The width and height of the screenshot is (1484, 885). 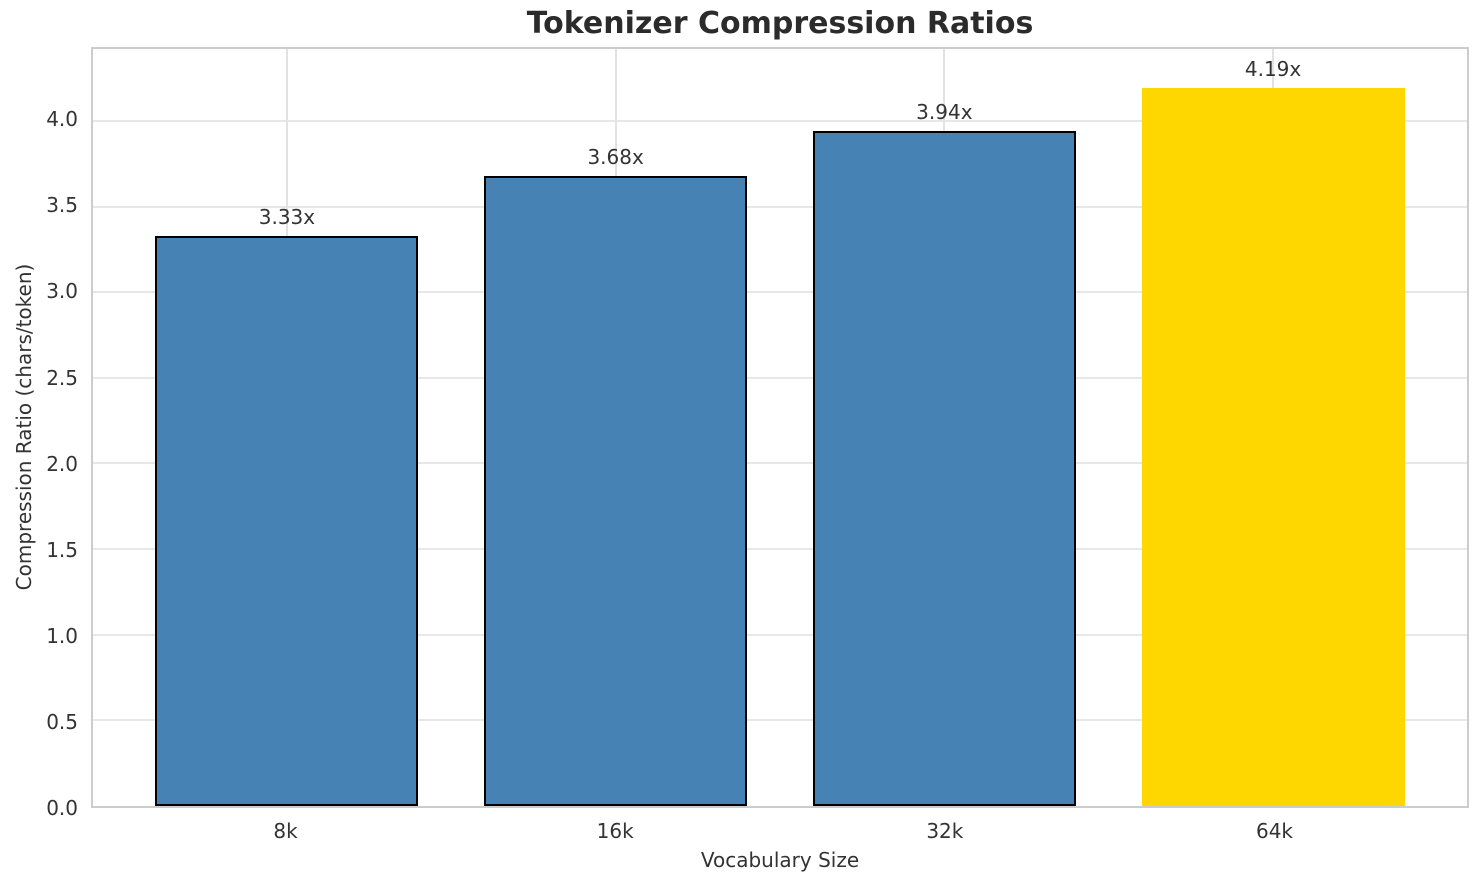 What do you see at coordinates (62, 808) in the screenshot?
I see `y-tick-label: 0.0` at bounding box center [62, 808].